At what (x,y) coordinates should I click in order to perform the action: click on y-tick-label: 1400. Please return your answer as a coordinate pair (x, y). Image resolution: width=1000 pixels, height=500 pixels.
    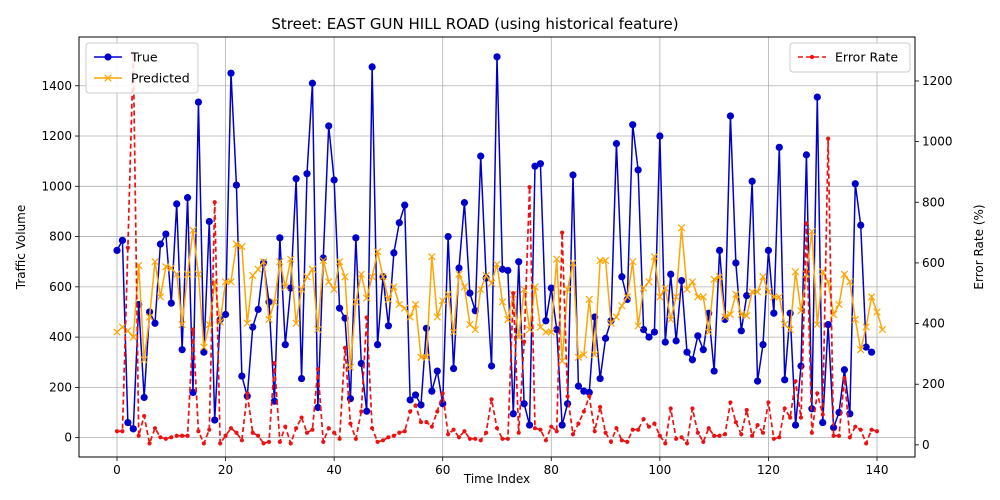
    Looking at the image, I should click on (56, 86).